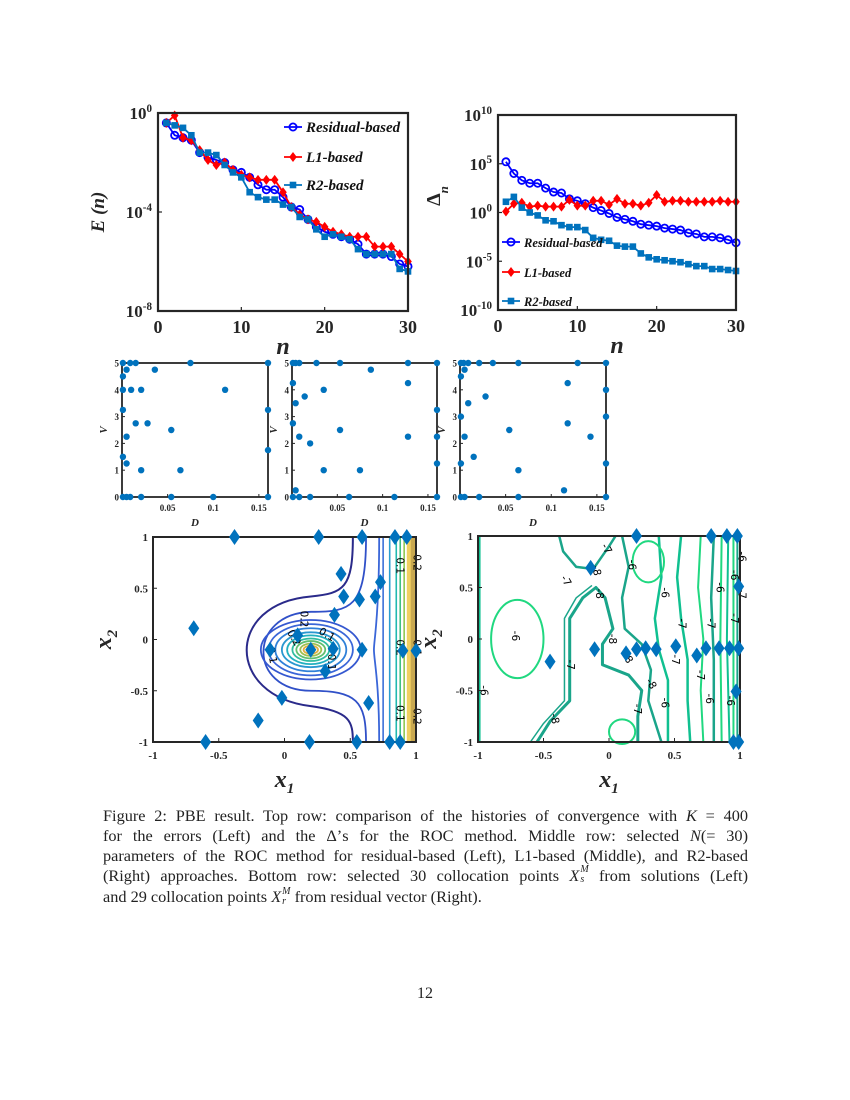 Image resolution: width=850 pixels, height=1100 pixels. What do you see at coordinates (386, 897) in the screenshot?
I see `caption-text: from residual vector (Right).` at bounding box center [386, 897].